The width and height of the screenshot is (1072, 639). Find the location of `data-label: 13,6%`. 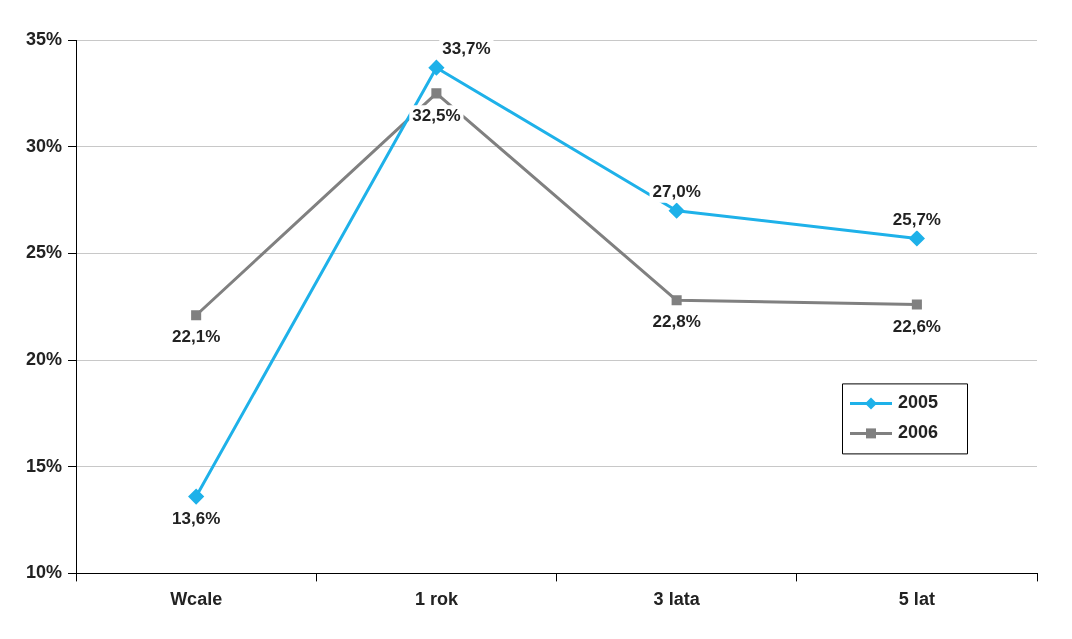

data-label: 13,6% is located at coordinates (196, 518).